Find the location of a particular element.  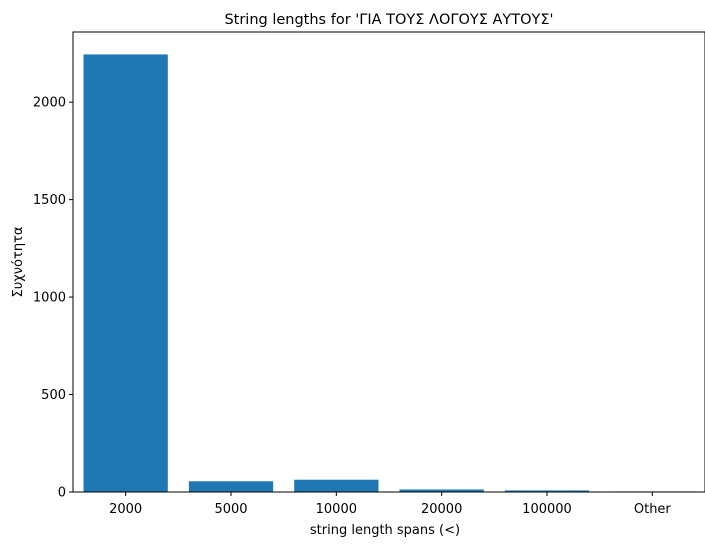

x-tick-label: 20000 is located at coordinates (441, 509).